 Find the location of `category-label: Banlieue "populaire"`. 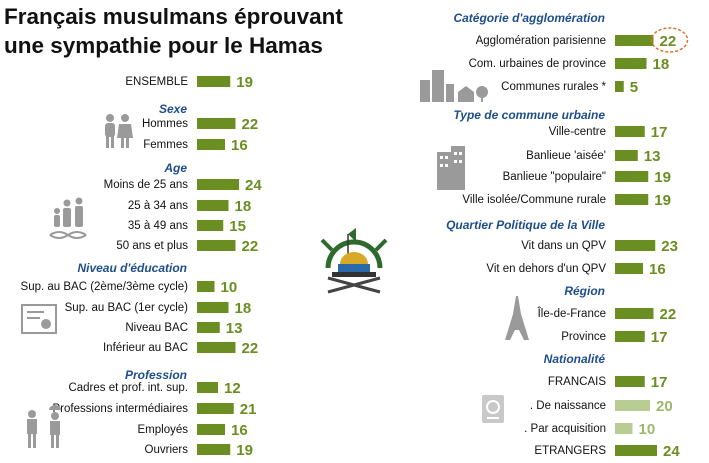

category-label: Banlieue "populaire" is located at coordinates (554, 177).